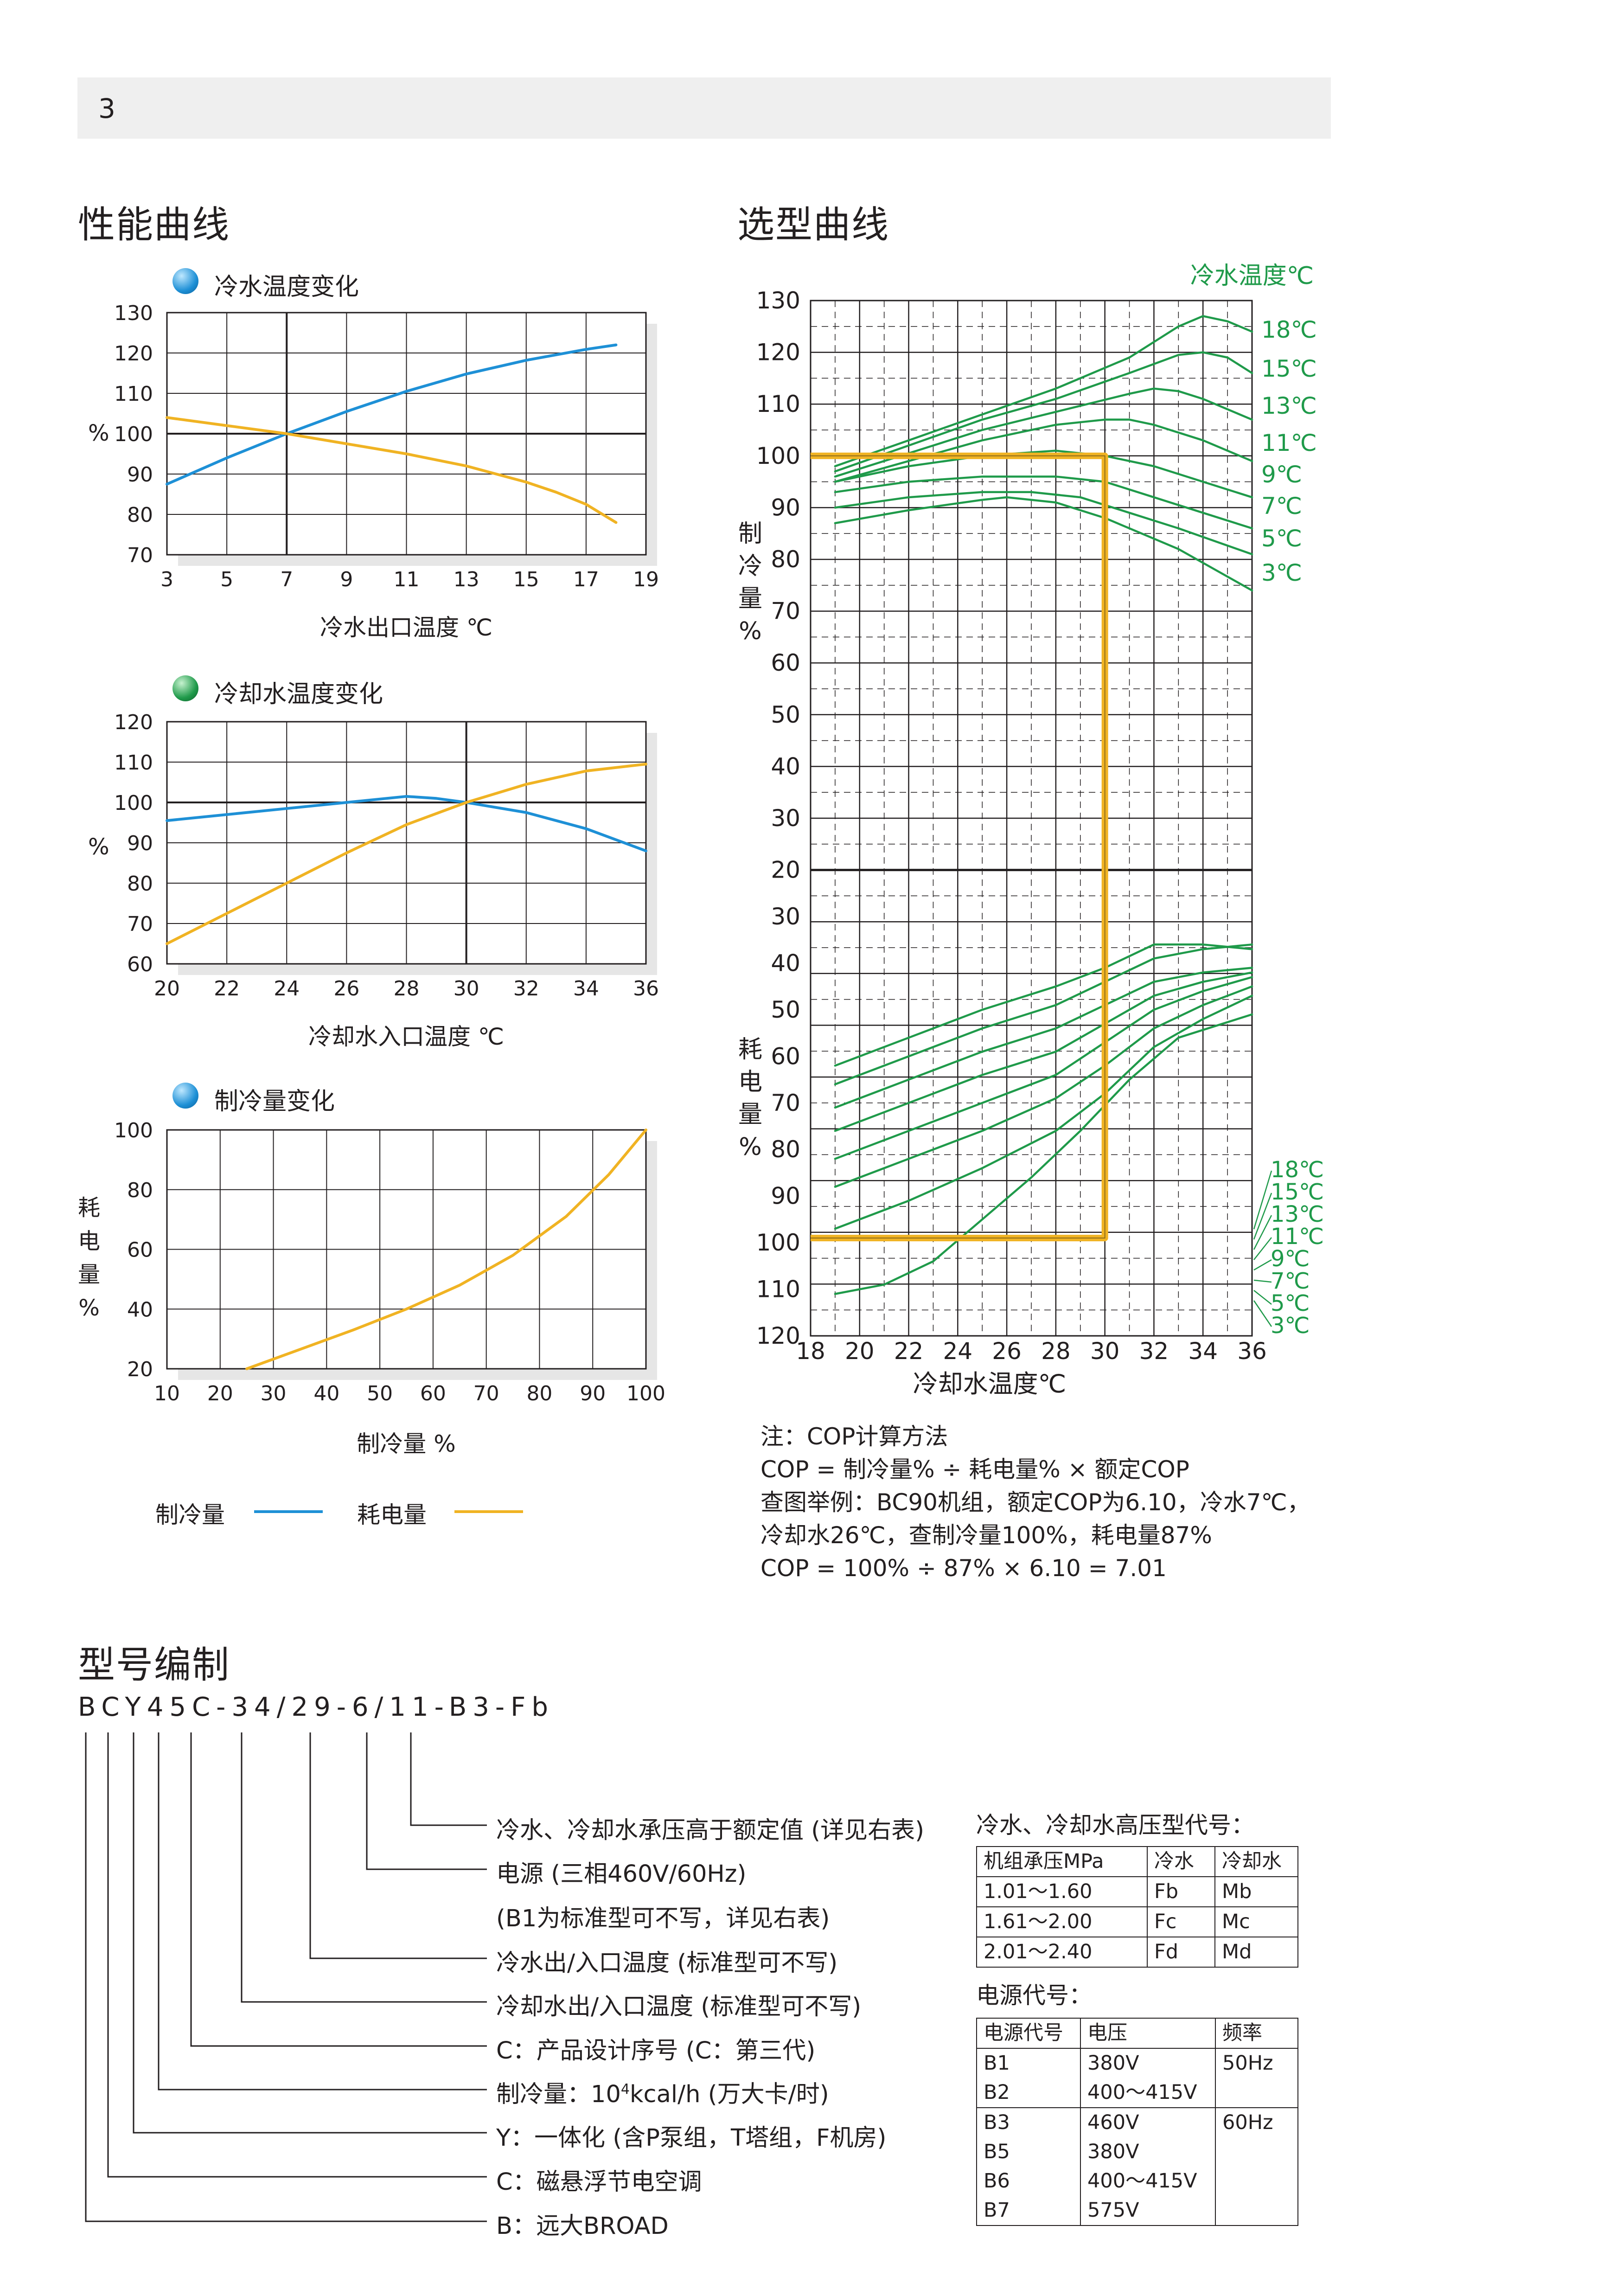 The width and height of the screenshot is (1623, 2296). What do you see at coordinates (466, 579) in the screenshot?
I see `x-tick-label: 13` at bounding box center [466, 579].